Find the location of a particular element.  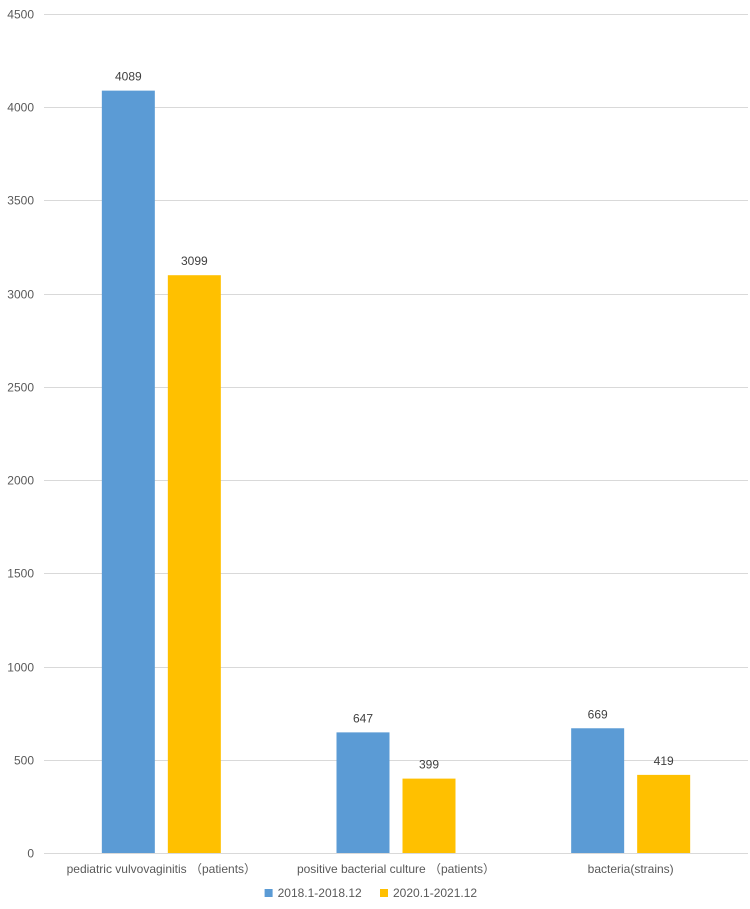

data-label: 3099 is located at coordinates (194, 261).